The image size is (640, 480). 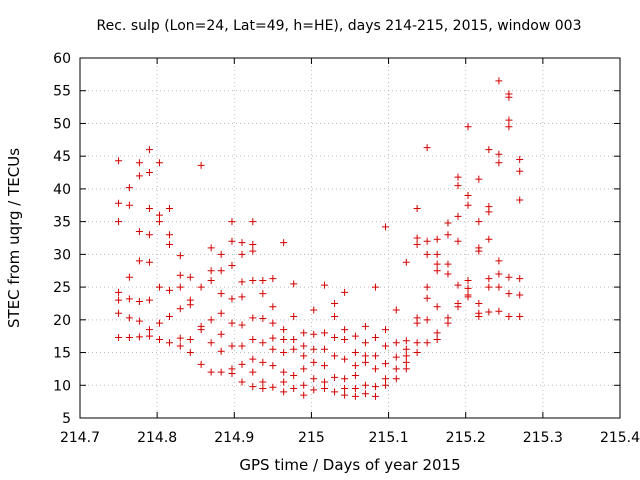 I want to click on x-tick-label: 215.1, so click(x=389, y=438).